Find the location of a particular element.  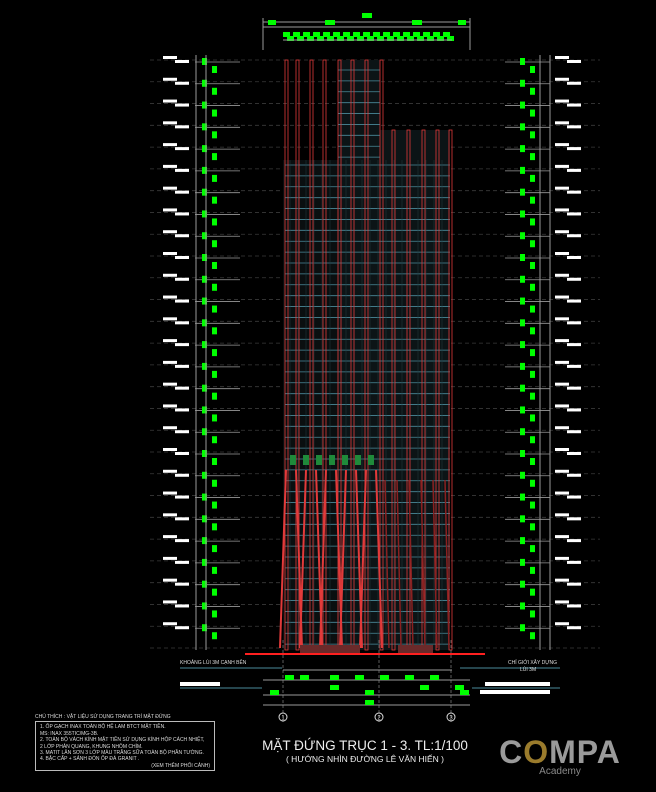

grid-axis-bubble is located at coordinates (451, 717).